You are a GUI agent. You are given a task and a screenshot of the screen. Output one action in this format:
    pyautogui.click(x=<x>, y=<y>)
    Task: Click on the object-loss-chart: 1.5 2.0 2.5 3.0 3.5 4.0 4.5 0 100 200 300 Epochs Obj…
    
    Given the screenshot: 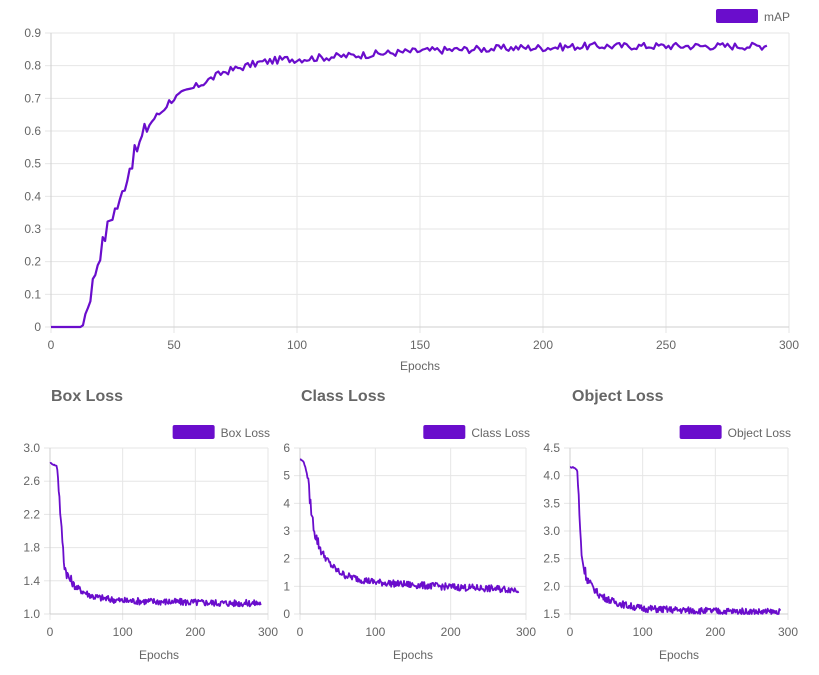 What is the action you would take?
    pyautogui.click(x=670, y=543)
    